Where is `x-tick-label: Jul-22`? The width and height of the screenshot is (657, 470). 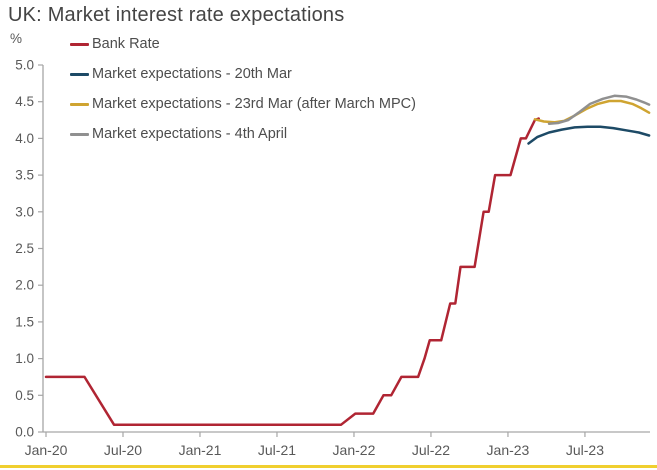
x-tick-label: Jul-22 is located at coordinates (431, 450).